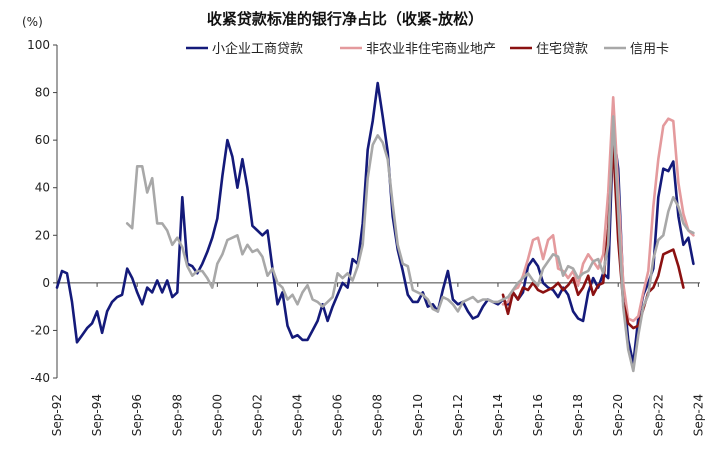 The width and height of the screenshot is (719, 460). What do you see at coordinates (40, 330) in the screenshot?
I see `y-tick-label: -20` at bounding box center [40, 330].